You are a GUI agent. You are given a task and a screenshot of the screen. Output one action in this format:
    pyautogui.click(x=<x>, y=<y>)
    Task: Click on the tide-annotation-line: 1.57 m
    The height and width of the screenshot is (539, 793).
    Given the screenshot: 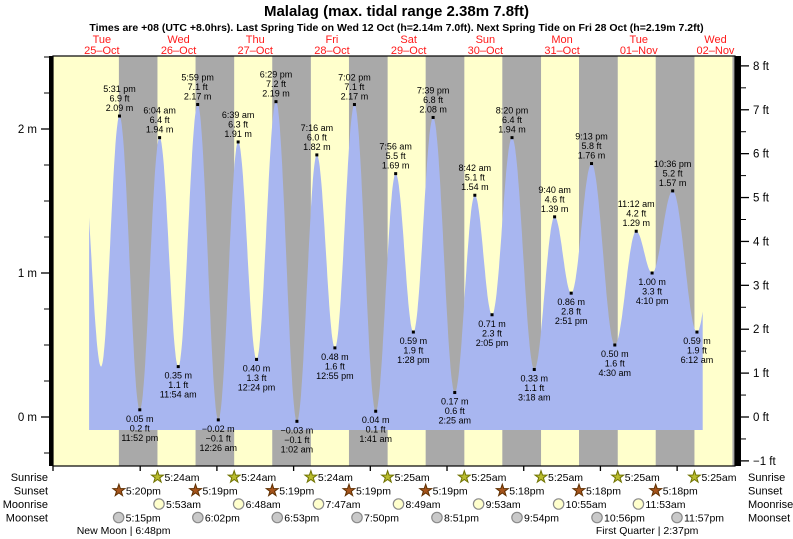 What is the action you would take?
    pyautogui.click(x=673, y=183)
    